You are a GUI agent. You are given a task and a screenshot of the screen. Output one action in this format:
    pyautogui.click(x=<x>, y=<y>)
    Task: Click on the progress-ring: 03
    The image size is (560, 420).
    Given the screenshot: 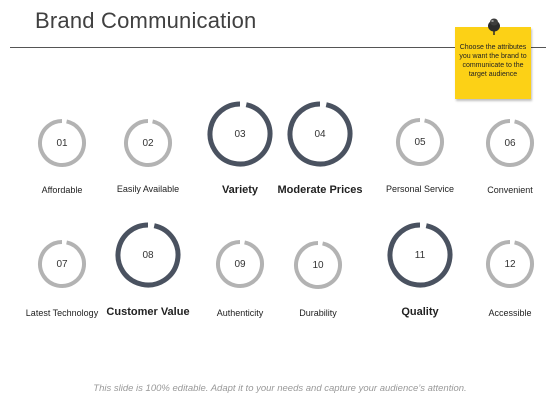 What is the action you would take?
    pyautogui.click(x=240, y=134)
    